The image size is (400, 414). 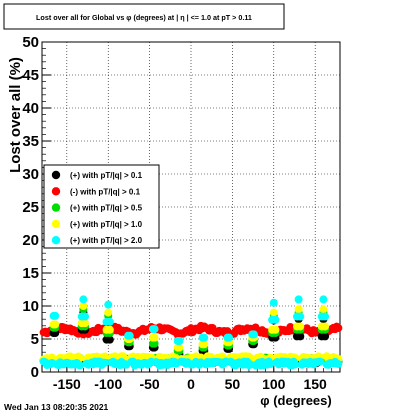 What do you see at coordinates (105, 191) in the screenshot?
I see `legend-label: (-) with pT/|q| > 0.1` at bounding box center [105, 191].